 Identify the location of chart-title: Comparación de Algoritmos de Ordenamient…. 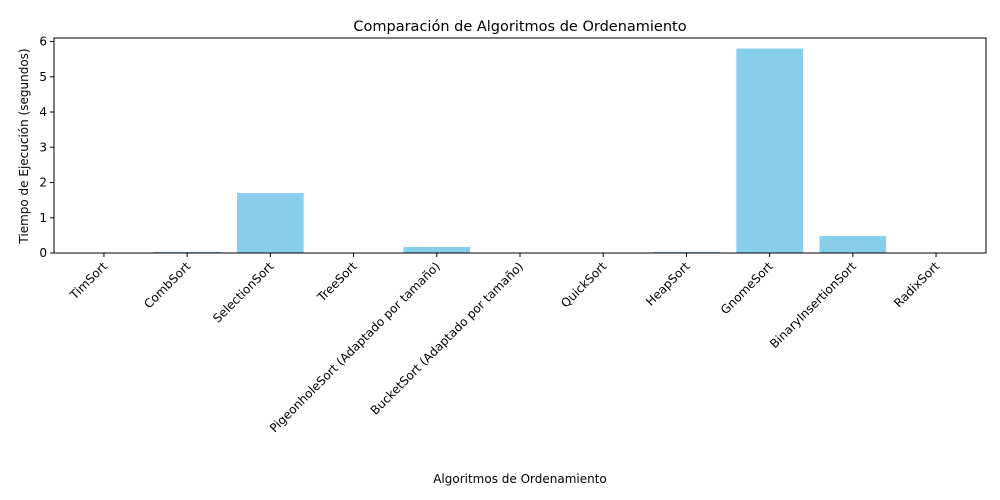
(519, 27).